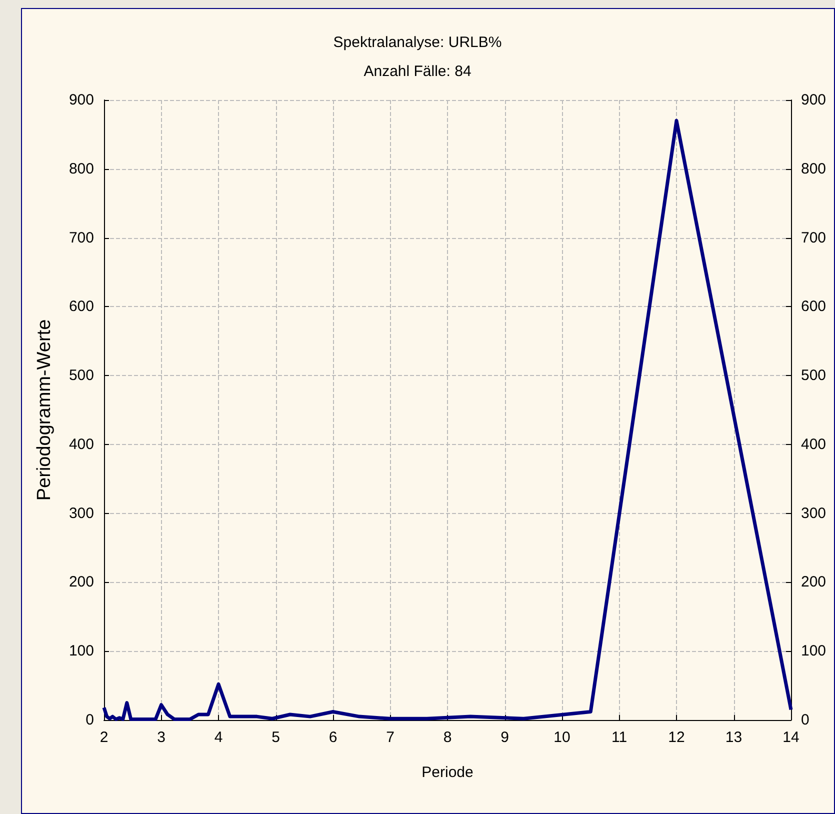 This screenshot has width=835, height=814. Describe the element at coordinates (44, 410) in the screenshot. I see `y-axis-title: Periodogramm-Werte` at that location.